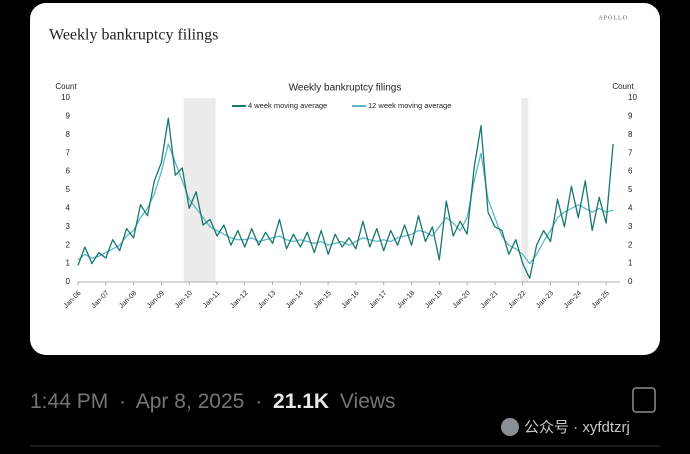  What do you see at coordinates (510, 427) in the screenshot?
I see `wechat-icon` at bounding box center [510, 427].